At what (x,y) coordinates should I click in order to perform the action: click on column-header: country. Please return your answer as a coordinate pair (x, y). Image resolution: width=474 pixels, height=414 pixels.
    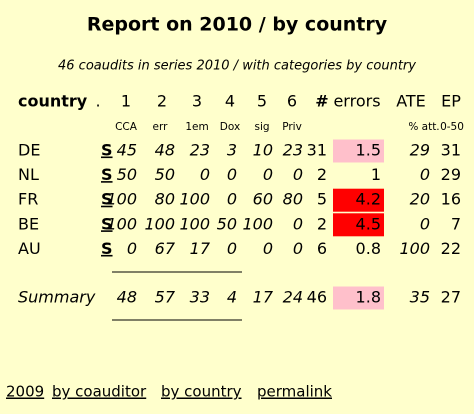
    Looking at the image, I should click on (53, 101).